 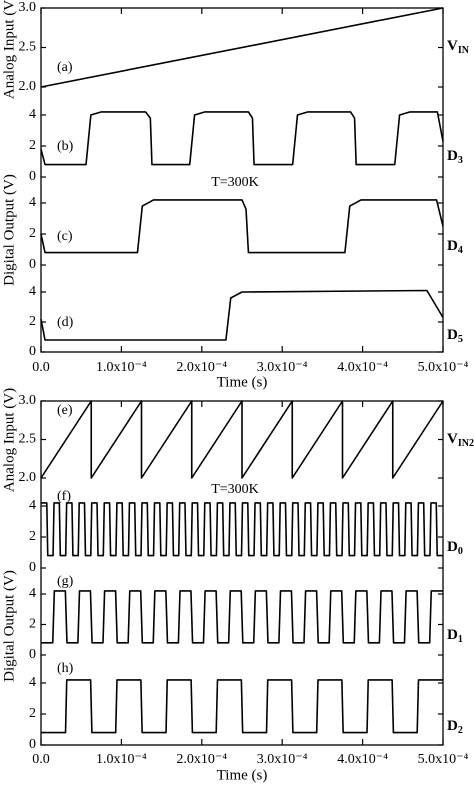 I want to click on panel-label: (f), so click(x=64, y=496).